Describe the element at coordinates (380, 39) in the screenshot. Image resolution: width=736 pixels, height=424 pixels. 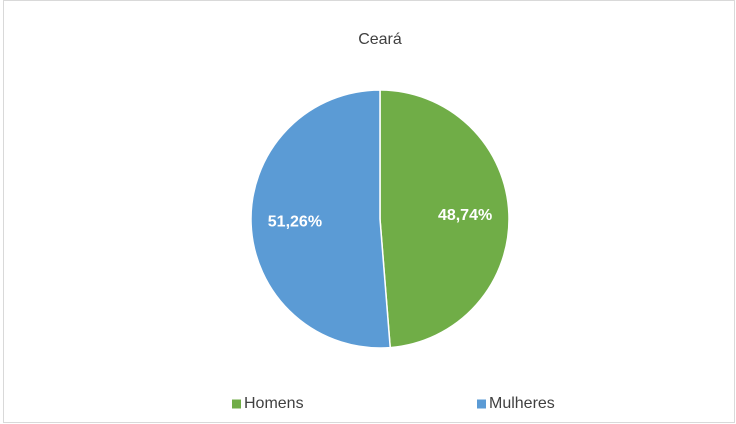
I see `chart-title: Ceará` at that location.